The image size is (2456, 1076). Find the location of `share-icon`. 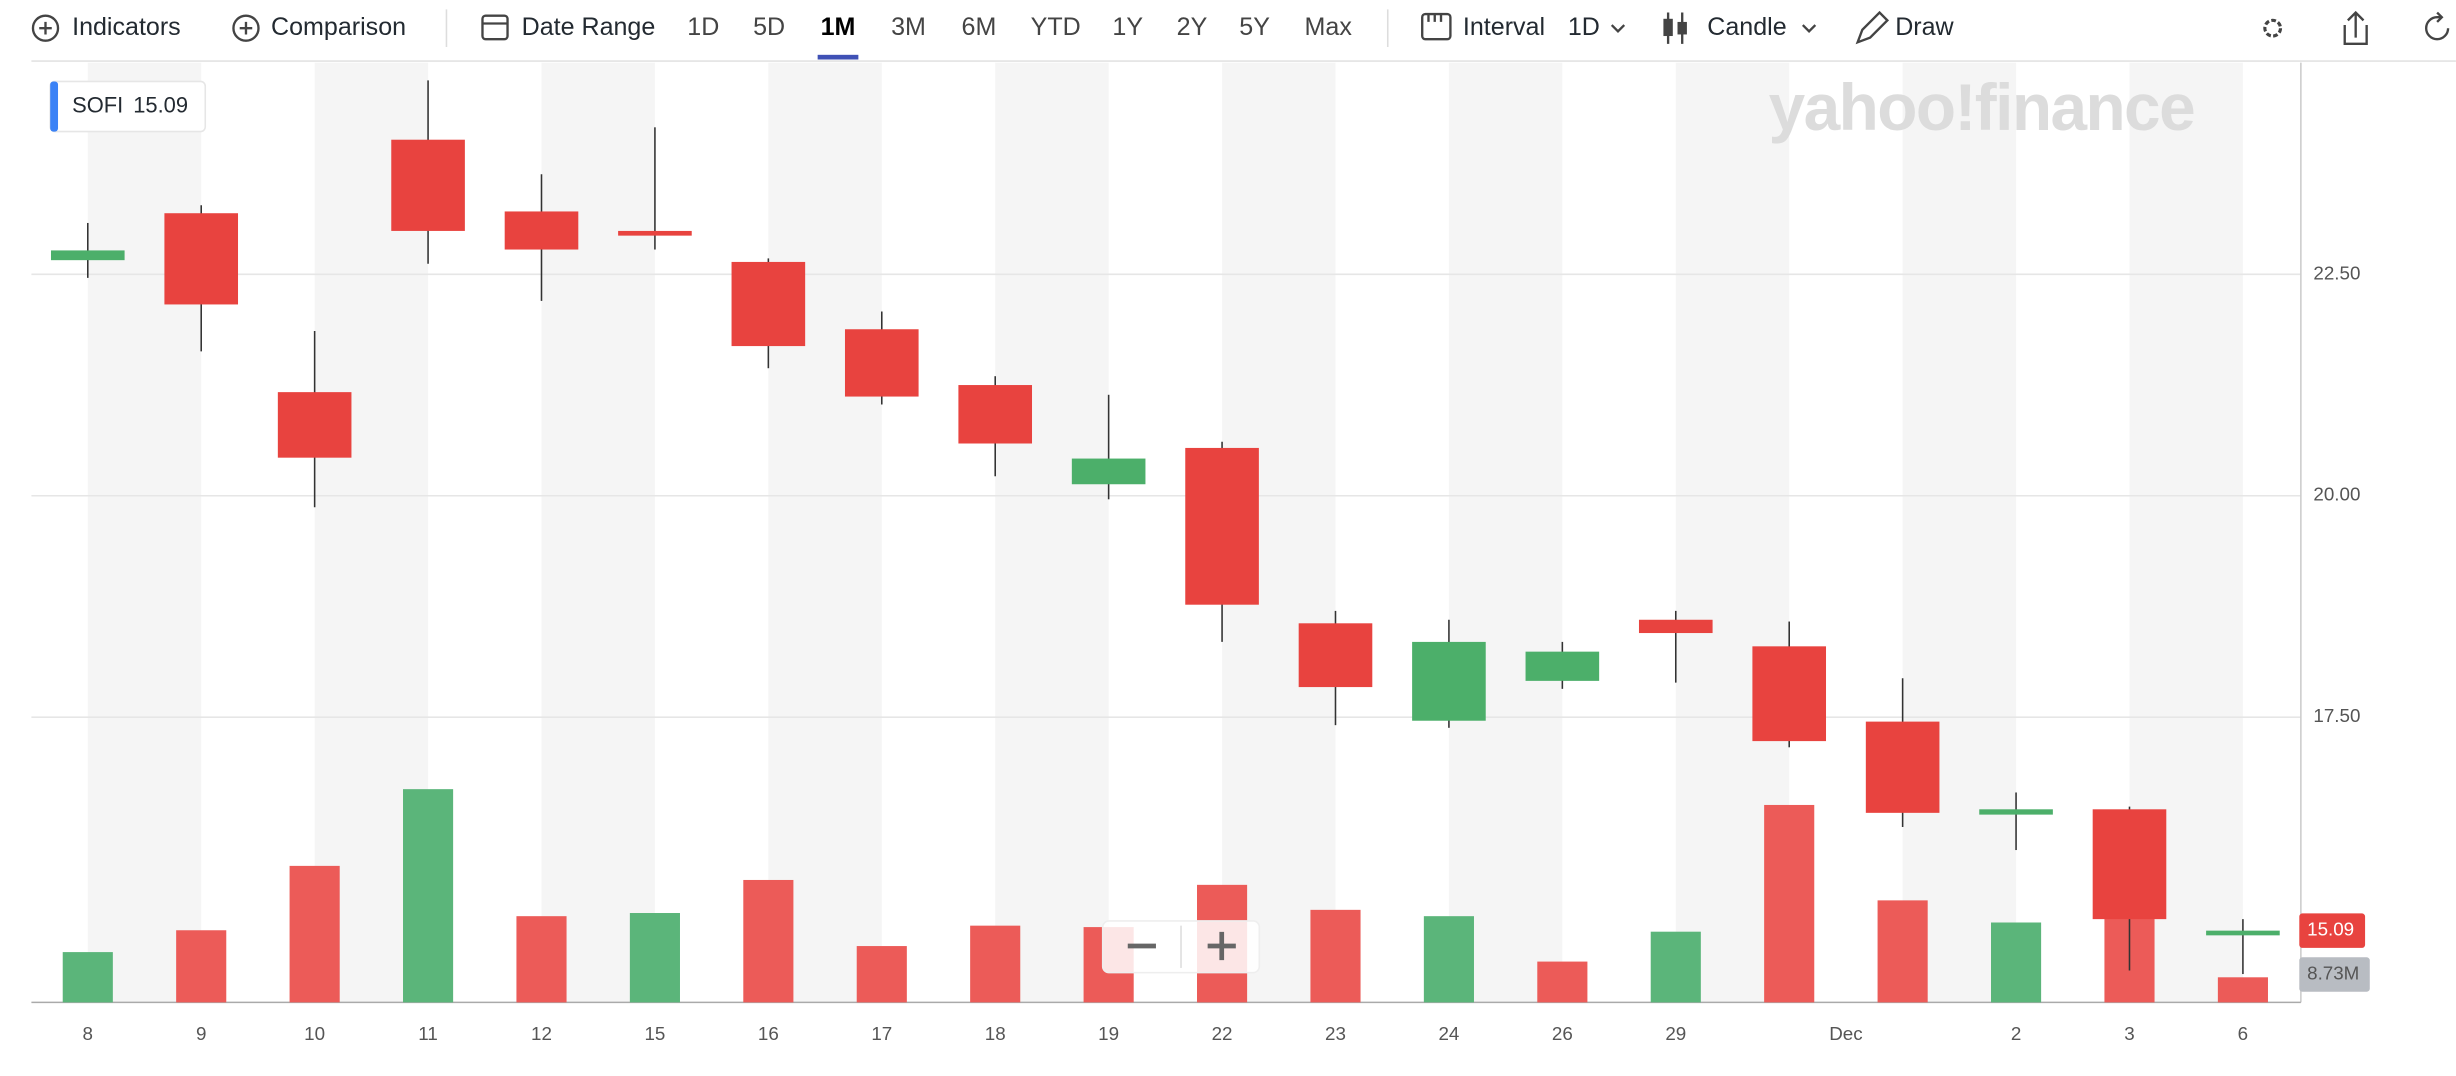

share-icon is located at coordinates (2355, 28).